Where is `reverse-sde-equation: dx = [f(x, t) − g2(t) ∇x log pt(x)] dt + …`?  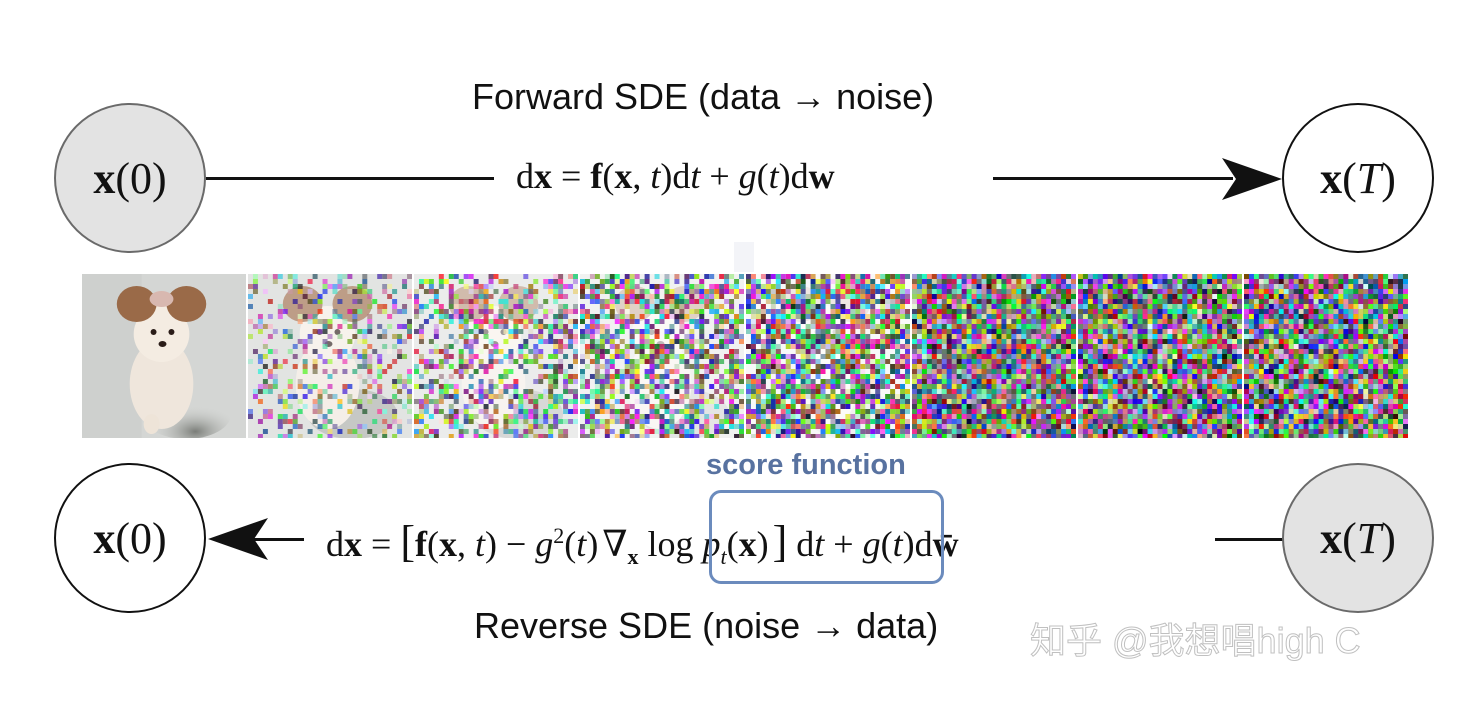 reverse-sde-equation: dx = [f(x, t) − g2(t) ∇x log pt(x)] dt + … is located at coordinates (642, 543).